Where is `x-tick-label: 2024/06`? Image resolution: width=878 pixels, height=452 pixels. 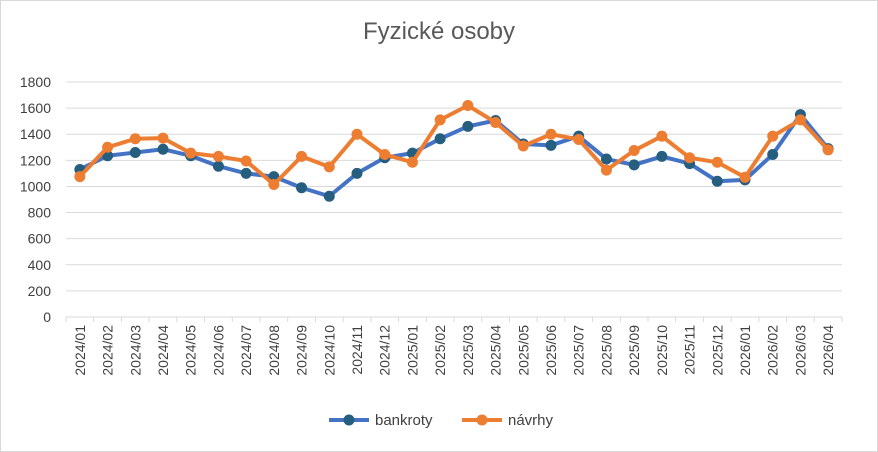 x-tick-label: 2024/06 is located at coordinates (218, 350).